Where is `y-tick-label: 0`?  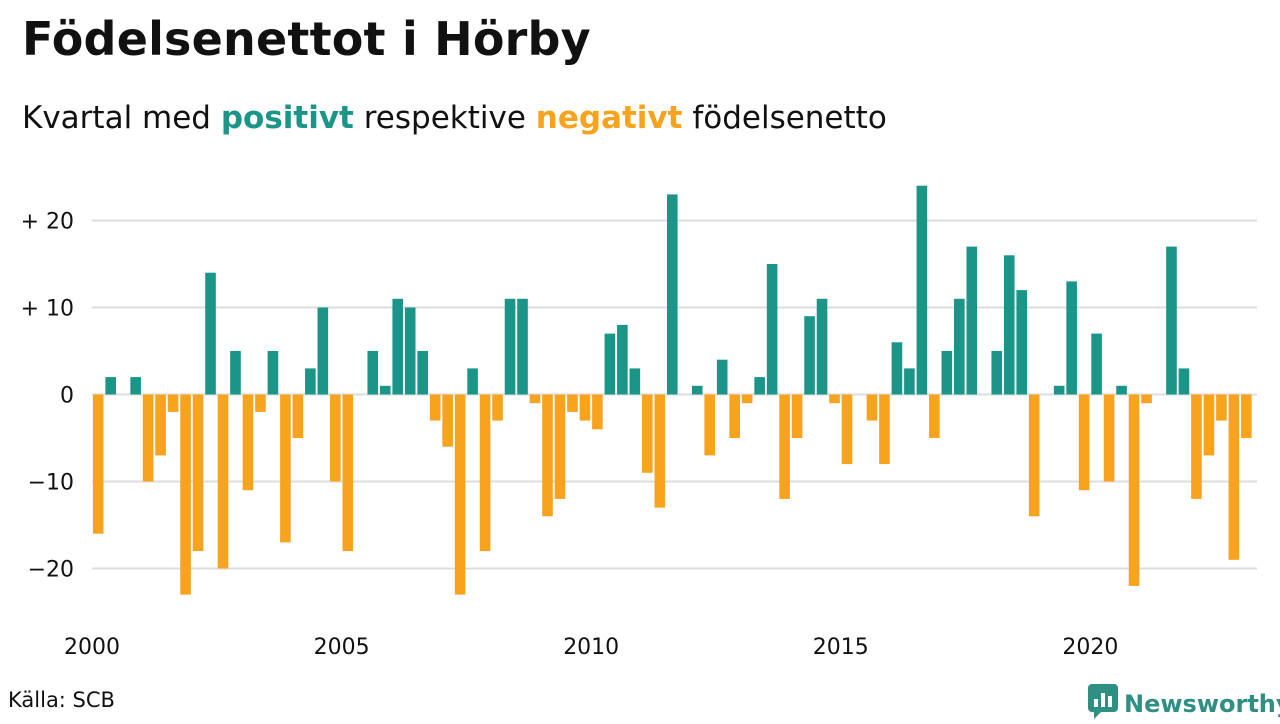
y-tick-label: 0 is located at coordinates (67, 396).